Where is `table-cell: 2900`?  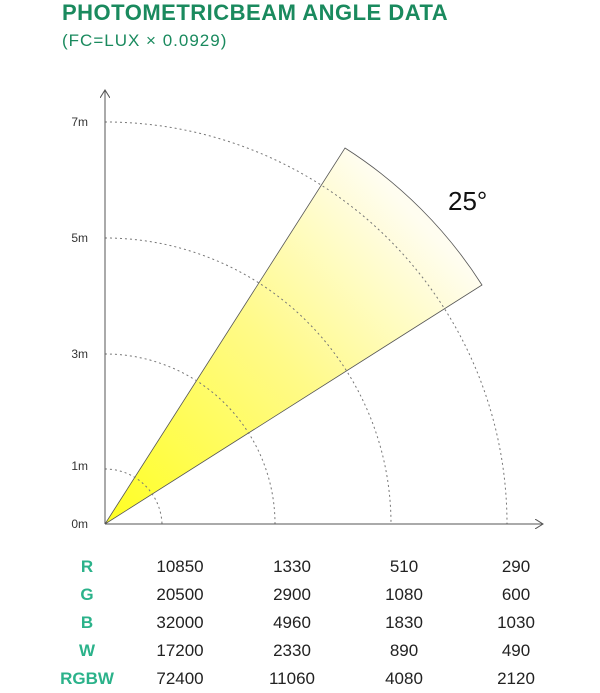 table-cell: 2900 is located at coordinates (292, 594).